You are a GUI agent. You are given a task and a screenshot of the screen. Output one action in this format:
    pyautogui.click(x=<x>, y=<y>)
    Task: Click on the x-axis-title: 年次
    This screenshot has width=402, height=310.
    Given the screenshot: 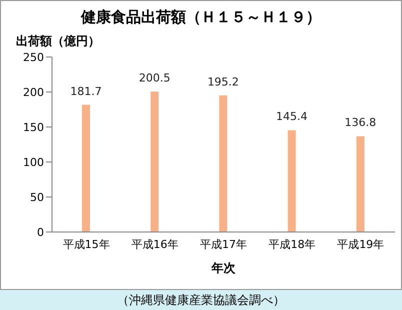 What is the action you would take?
    pyautogui.click(x=223, y=268)
    